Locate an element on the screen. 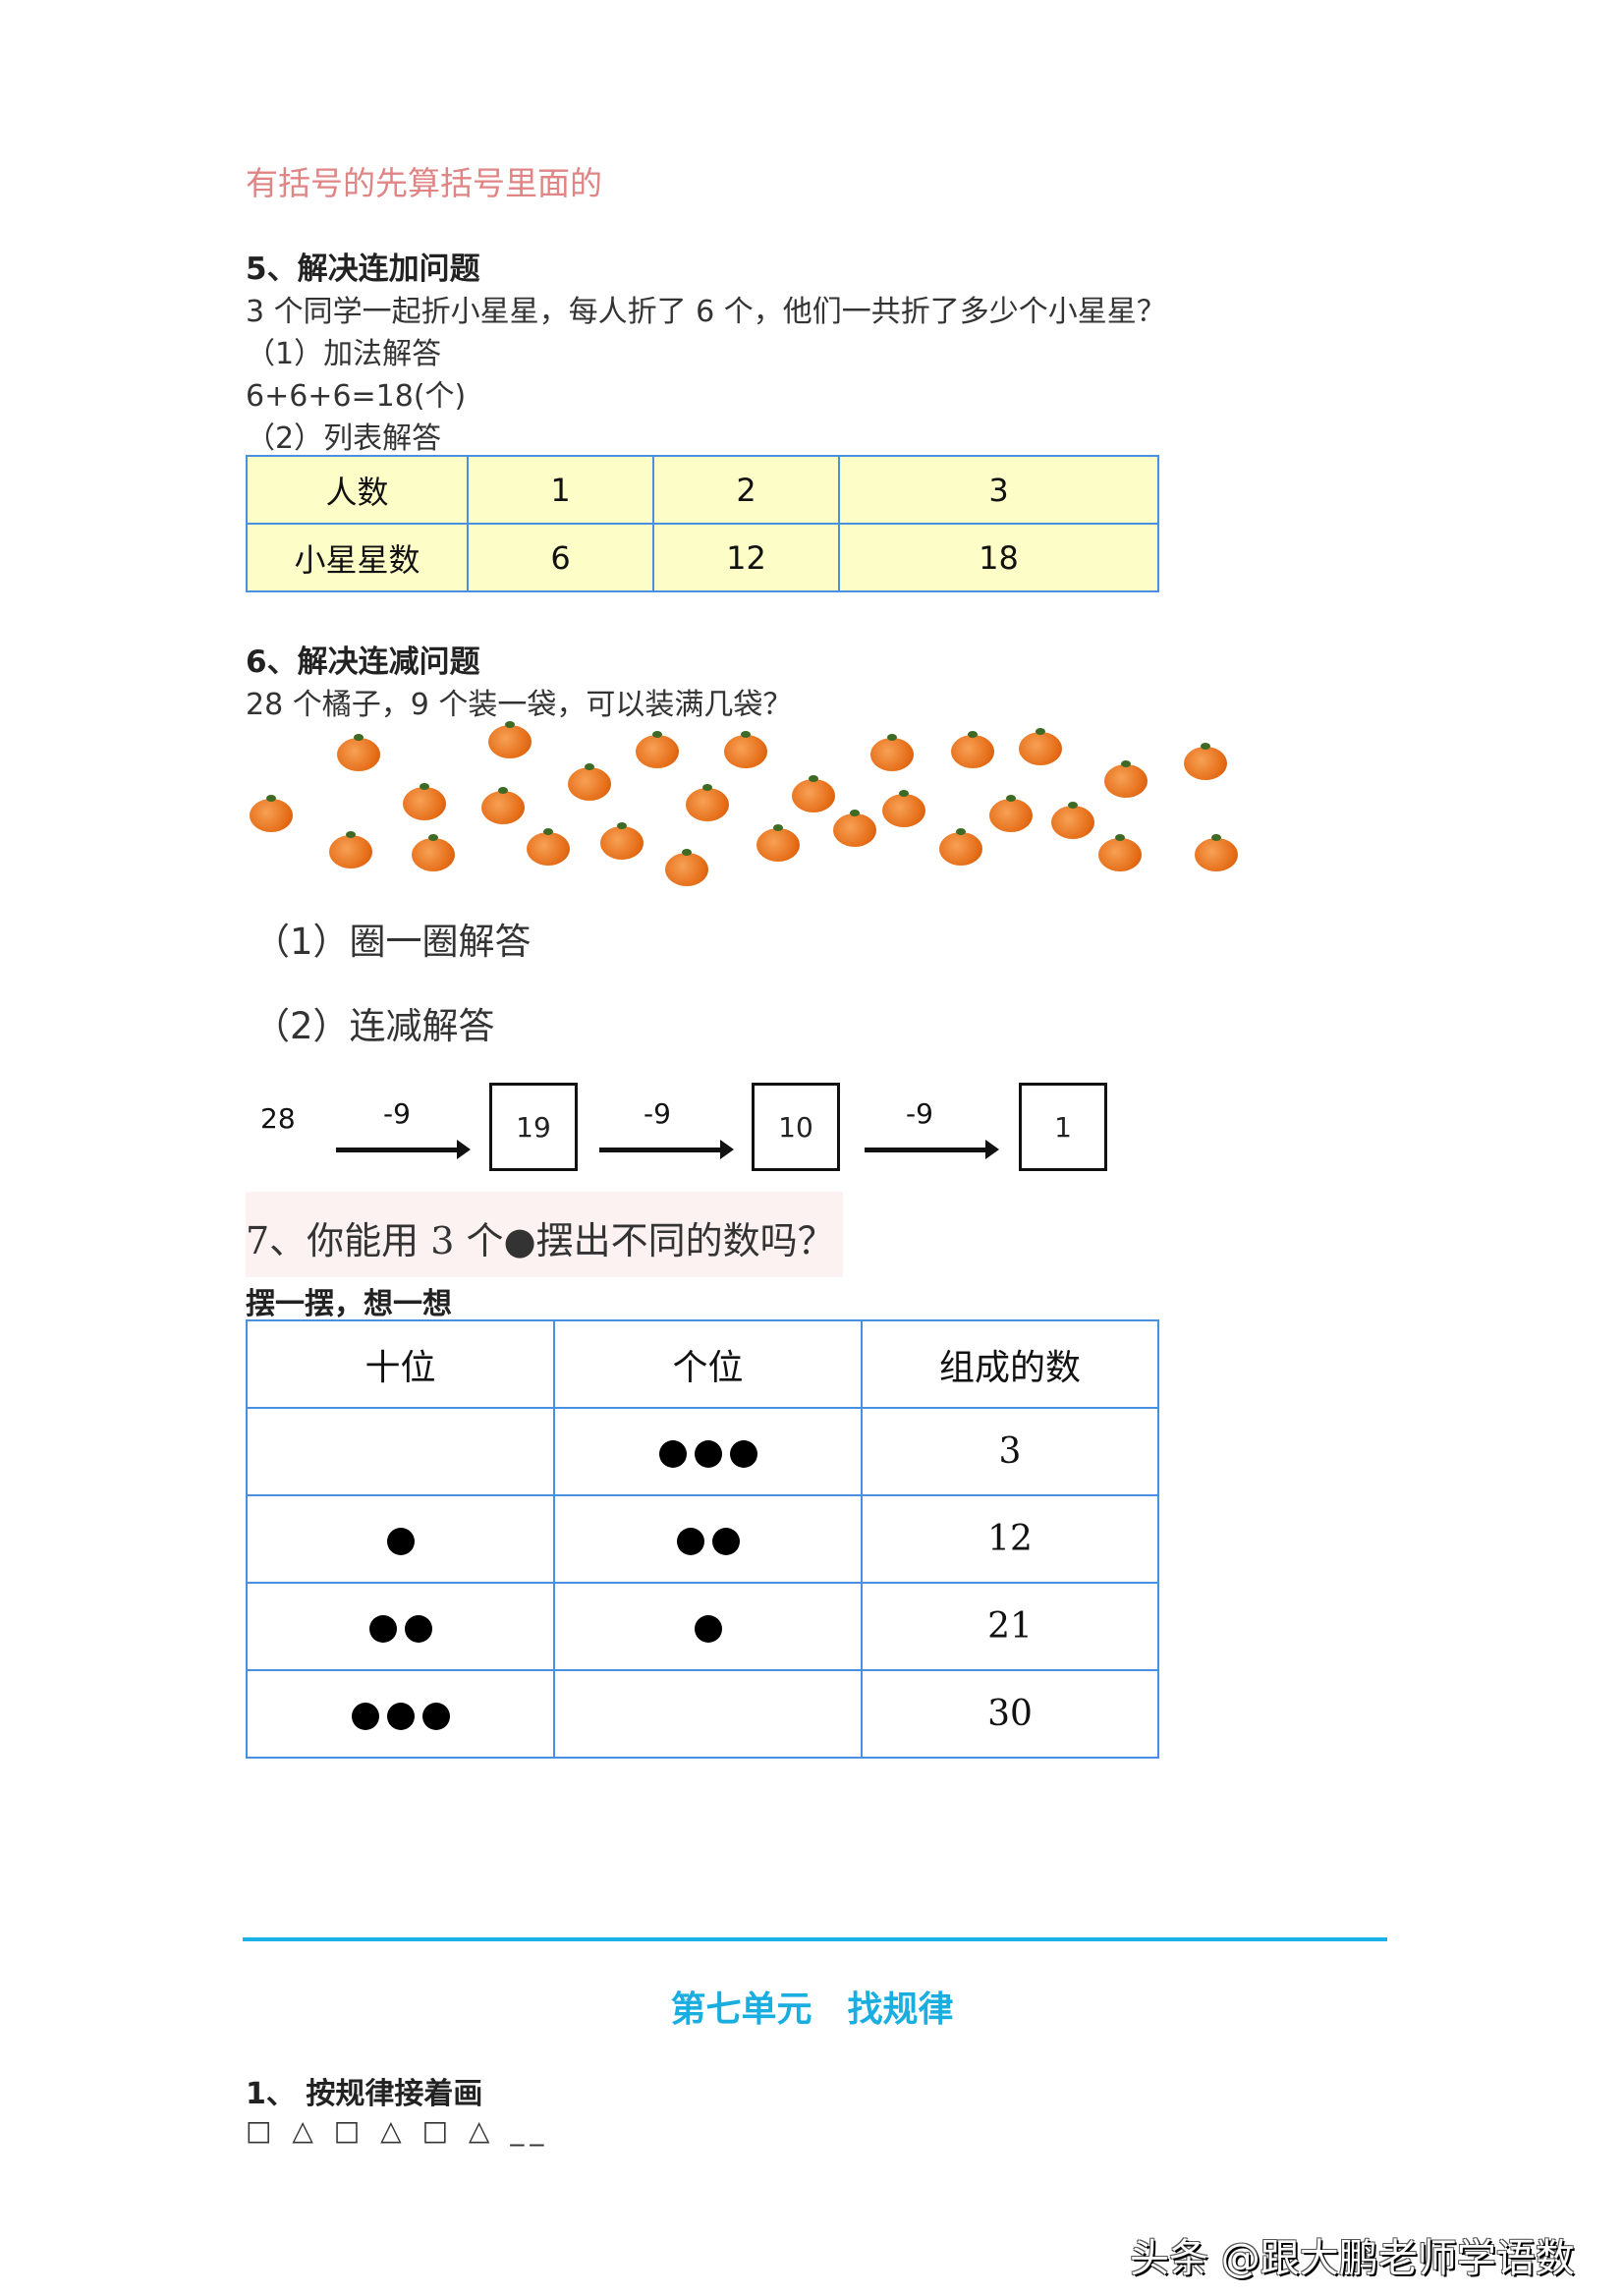  number-cell: 12 is located at coordinates (1010, 1539).